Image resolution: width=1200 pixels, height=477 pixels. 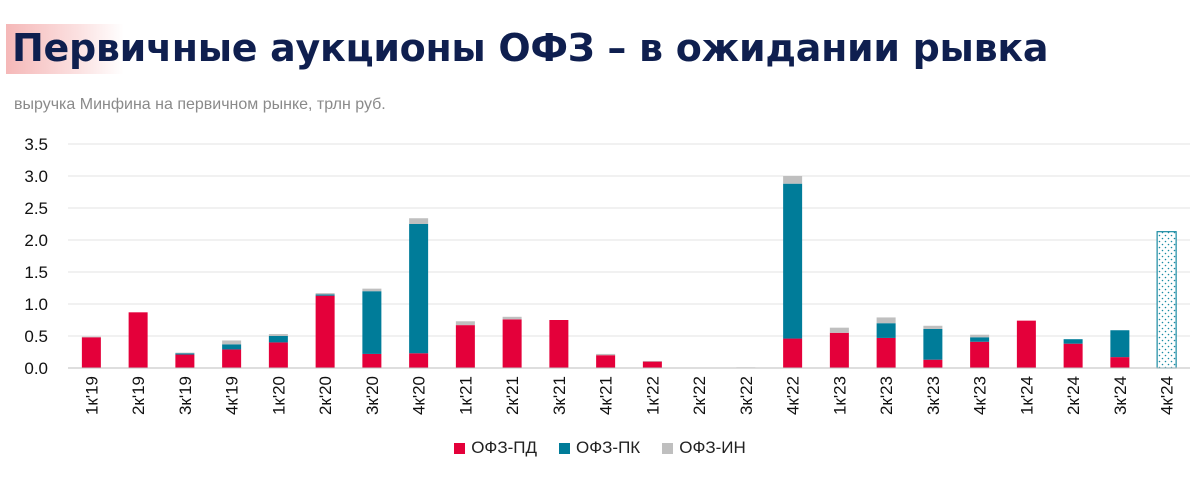 I want to click on x-tick-label: 4к'24, so click(x=1167, y=395).